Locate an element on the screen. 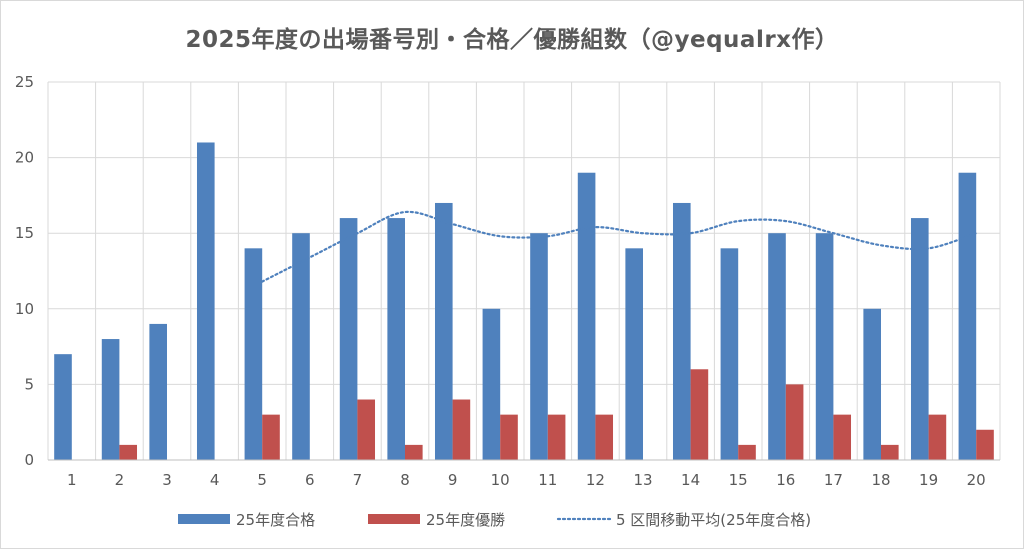  y-tick-label: 20 is located at coordinates (24, 158).